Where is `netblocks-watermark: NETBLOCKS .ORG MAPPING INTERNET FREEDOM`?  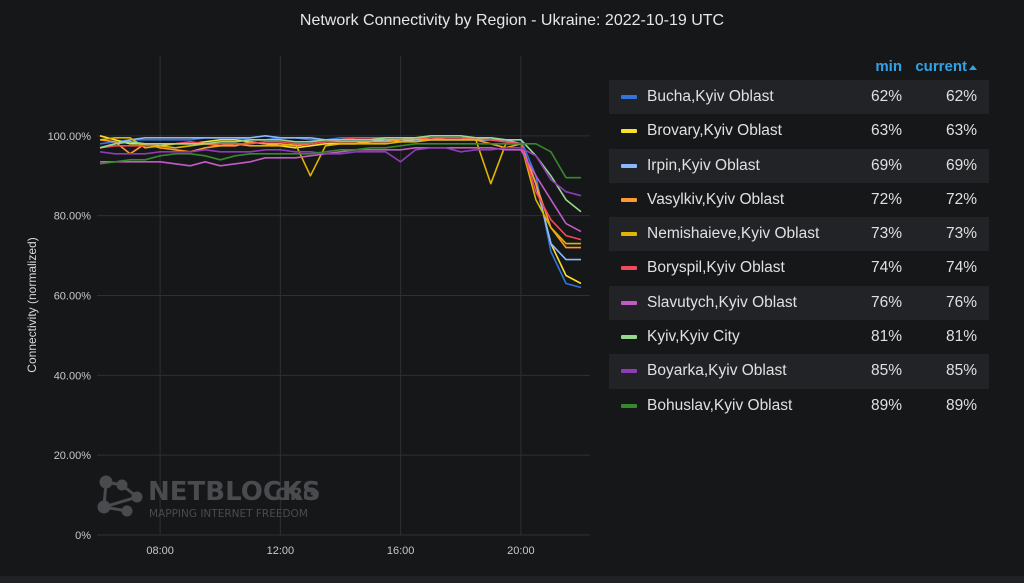 netblocks-watermark: NETBLOCKS .ORG MAPPING INTERNET FREEDOM is located at coordinates (209, 497).